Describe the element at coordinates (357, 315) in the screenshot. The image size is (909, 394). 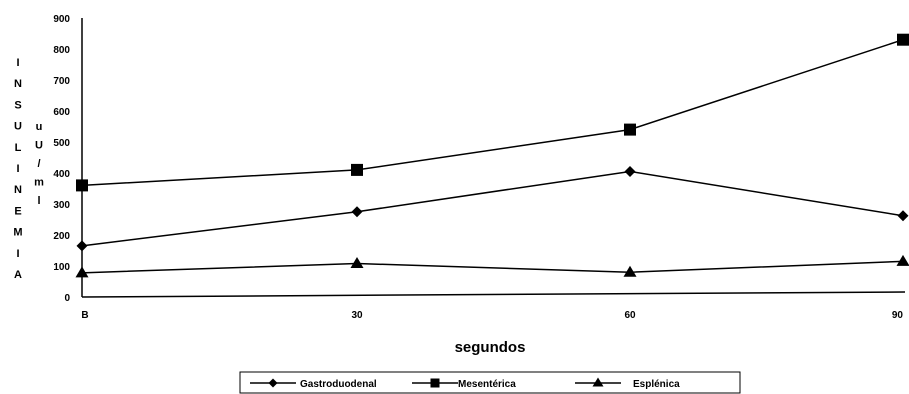
I see `x-tick-label: 30` at that location.